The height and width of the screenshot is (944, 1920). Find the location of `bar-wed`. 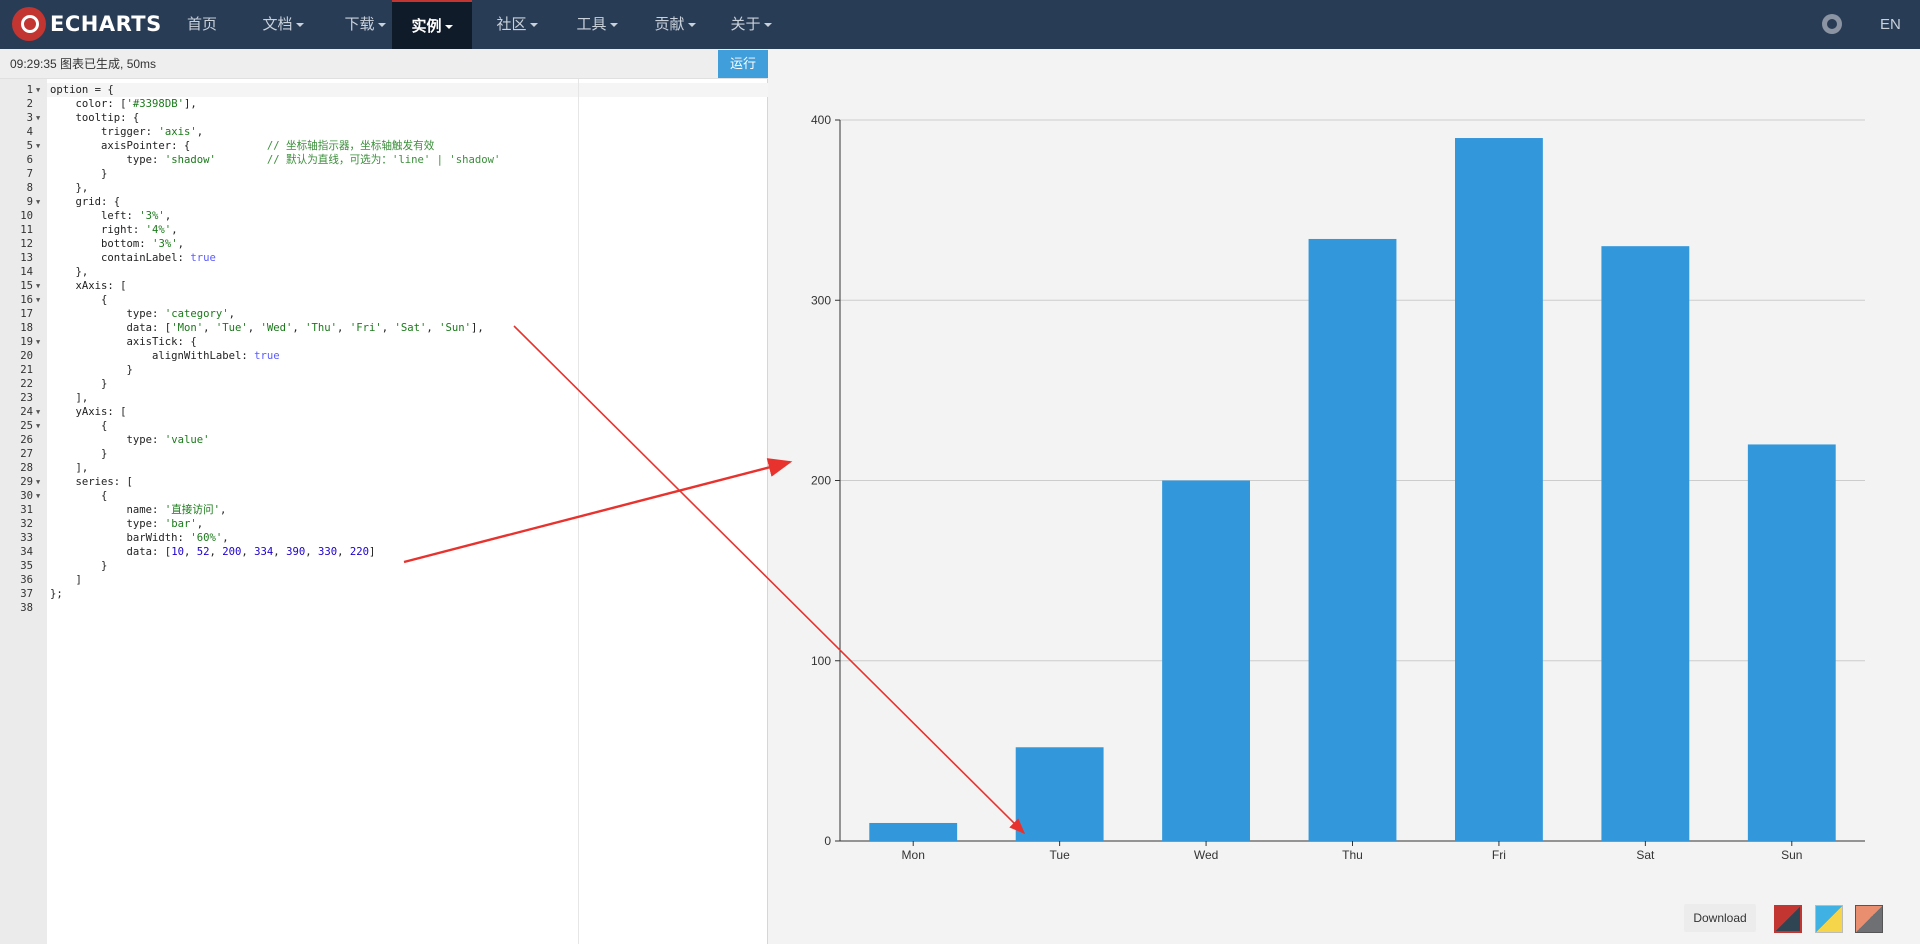

bar-wed is located at coordinates (1206, 661).